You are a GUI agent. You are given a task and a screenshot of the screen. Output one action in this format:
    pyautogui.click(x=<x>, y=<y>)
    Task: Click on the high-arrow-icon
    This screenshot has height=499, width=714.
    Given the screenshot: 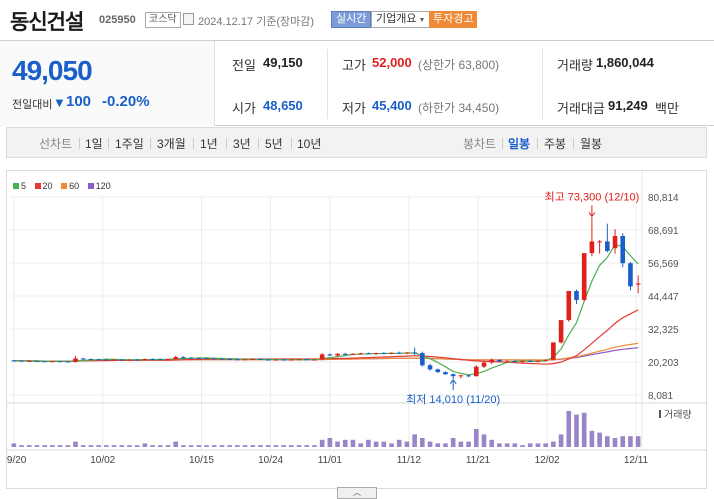 What is the action you would take?
    pyautogui.click(x=592, y=215)
    